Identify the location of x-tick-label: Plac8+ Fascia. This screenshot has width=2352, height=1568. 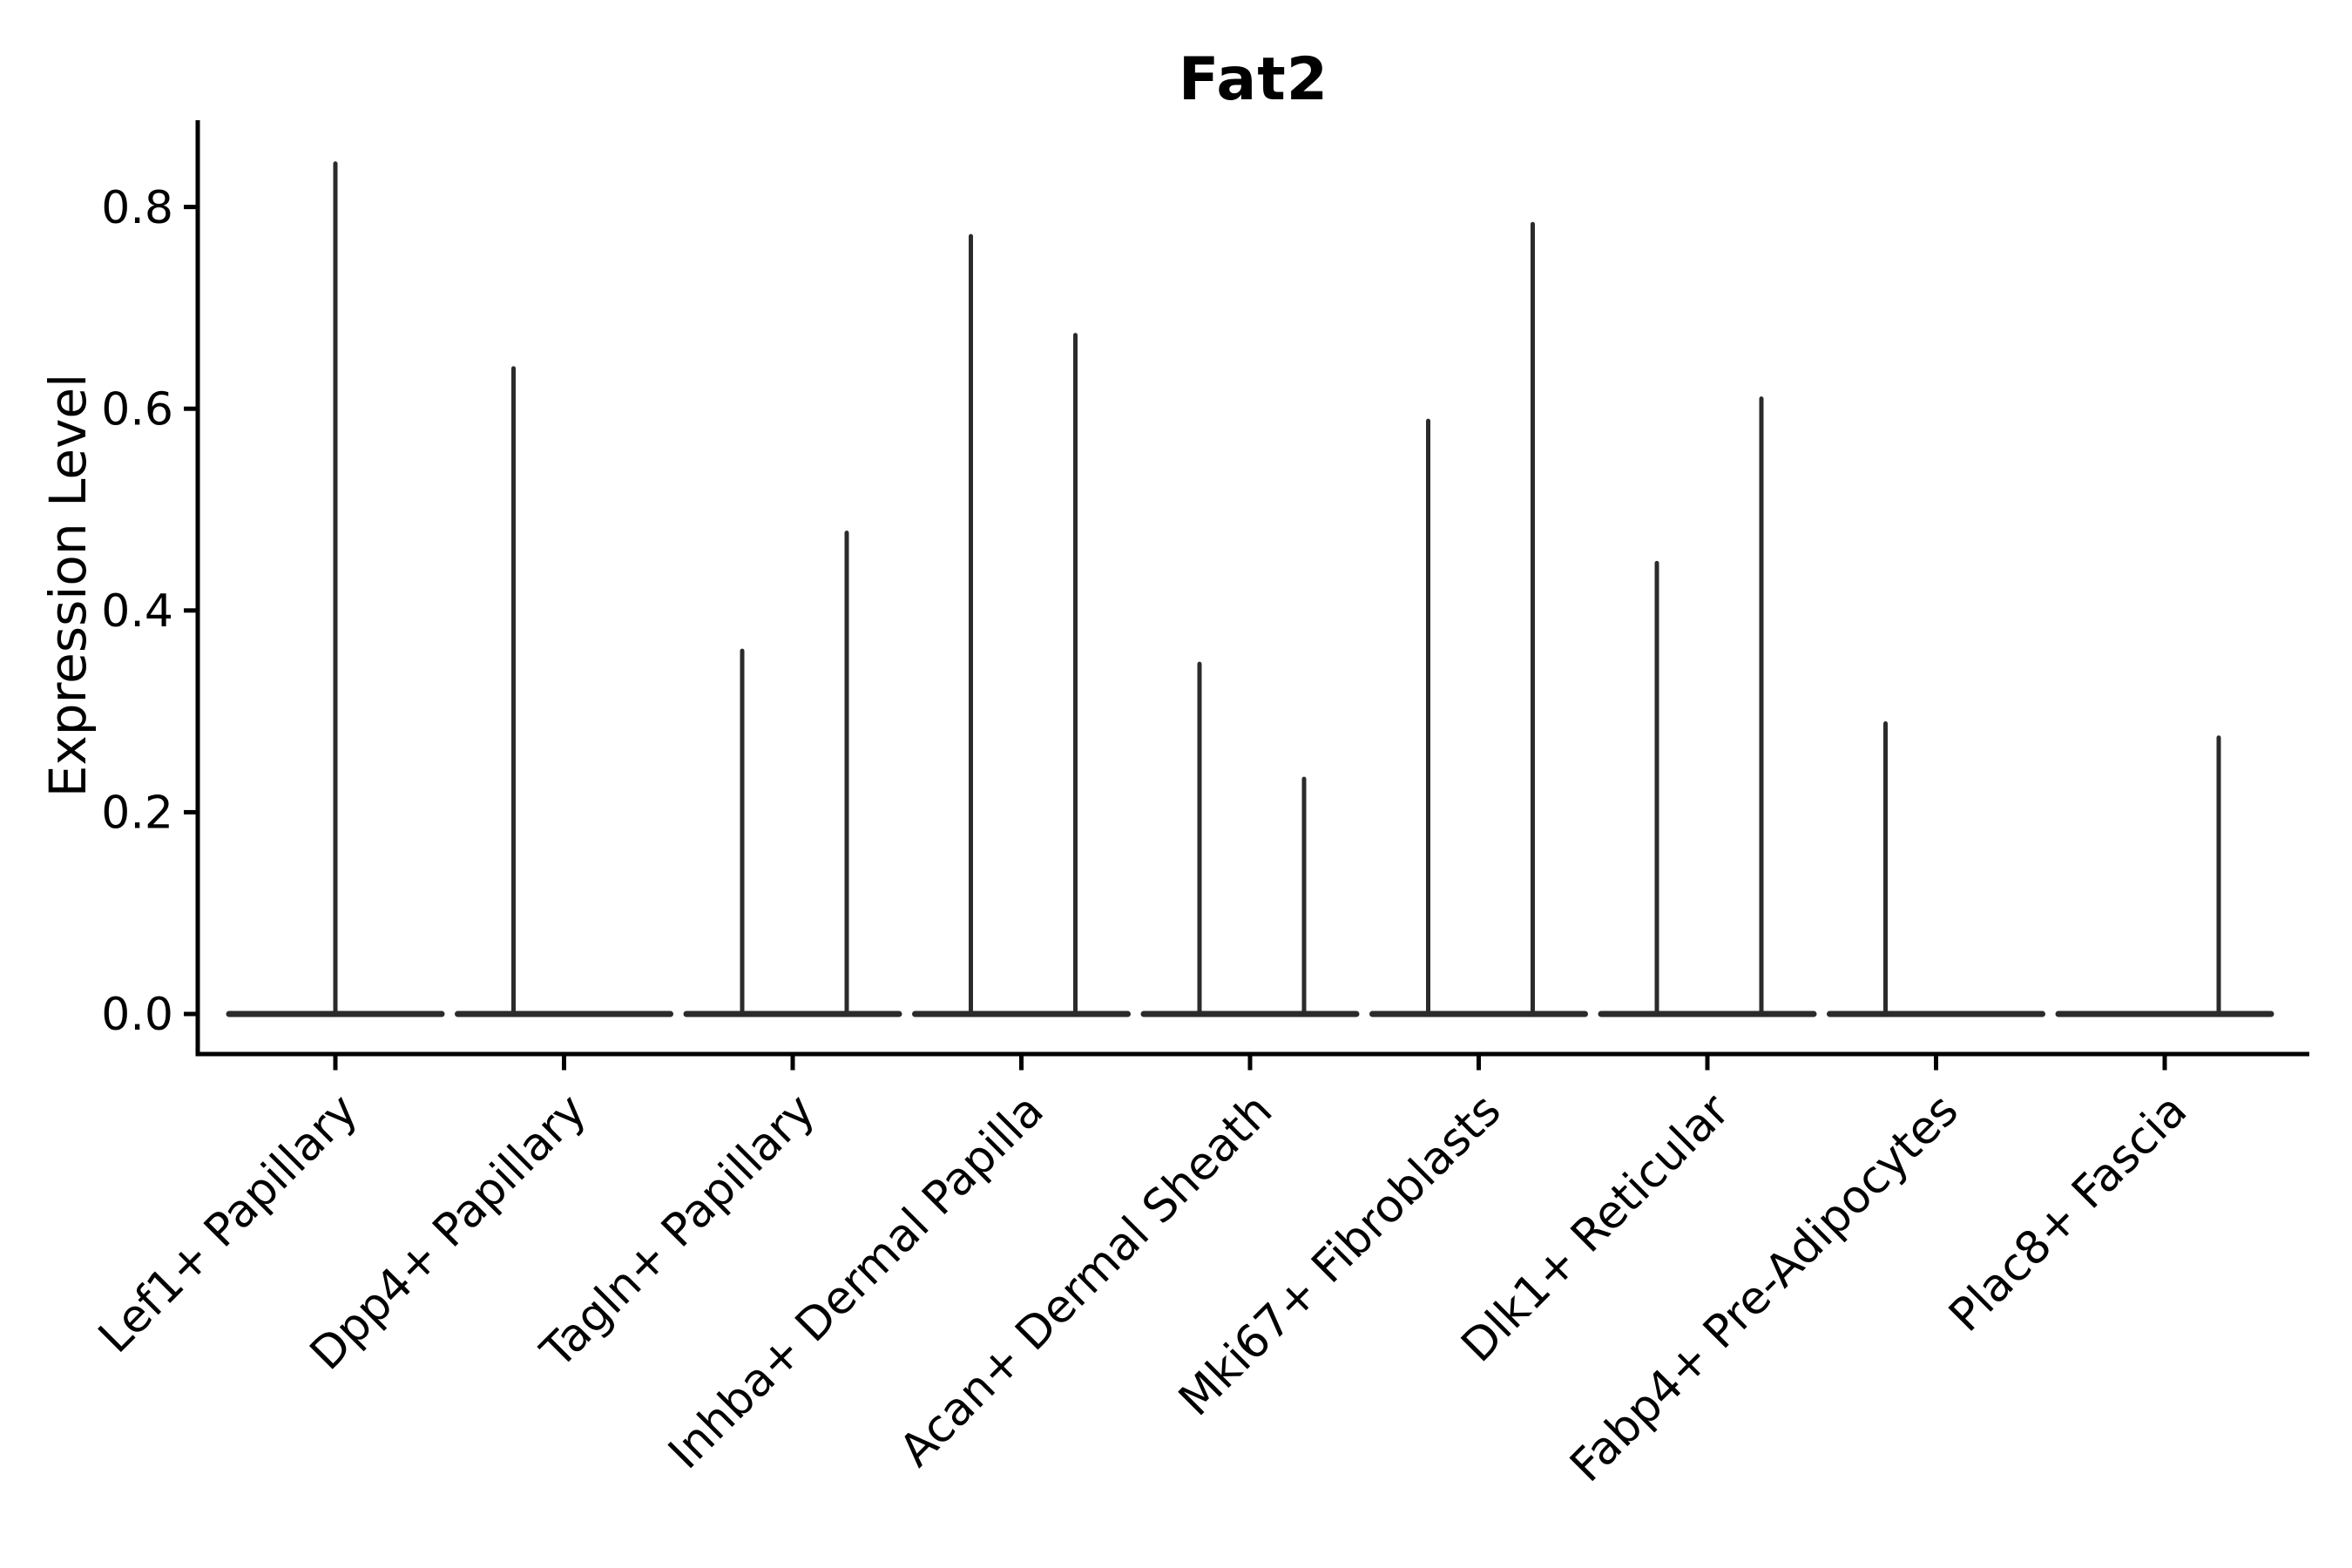
(2068, 1213).